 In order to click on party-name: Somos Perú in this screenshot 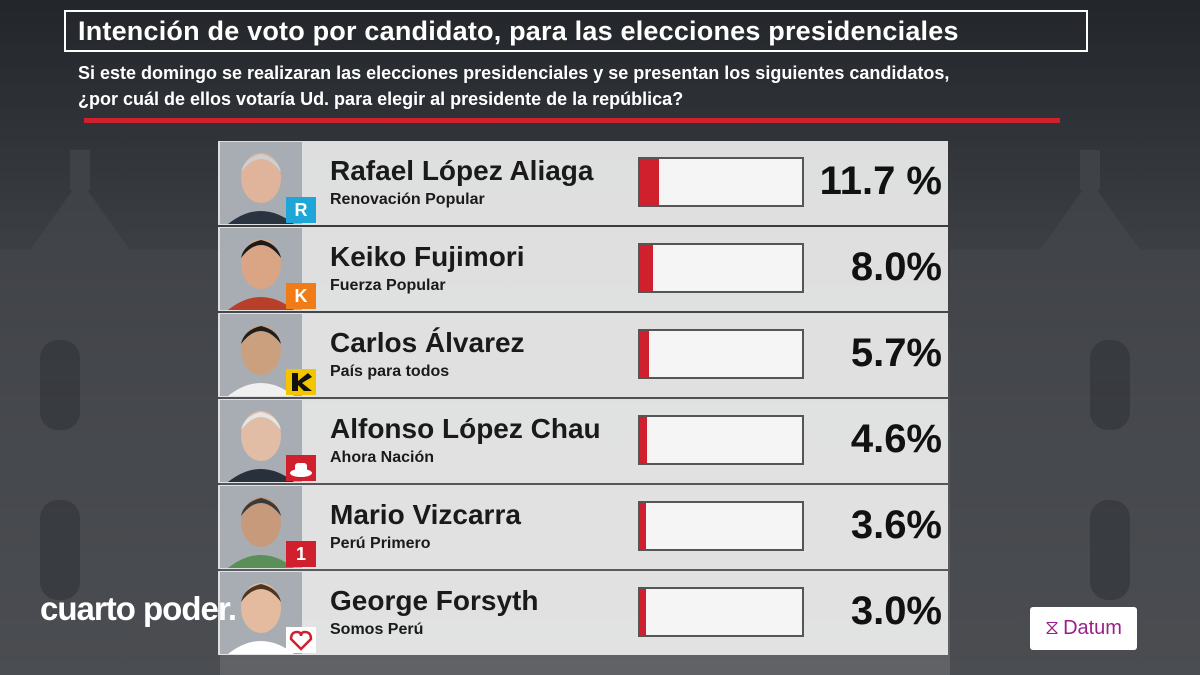, I will do `click(377, 629)`.